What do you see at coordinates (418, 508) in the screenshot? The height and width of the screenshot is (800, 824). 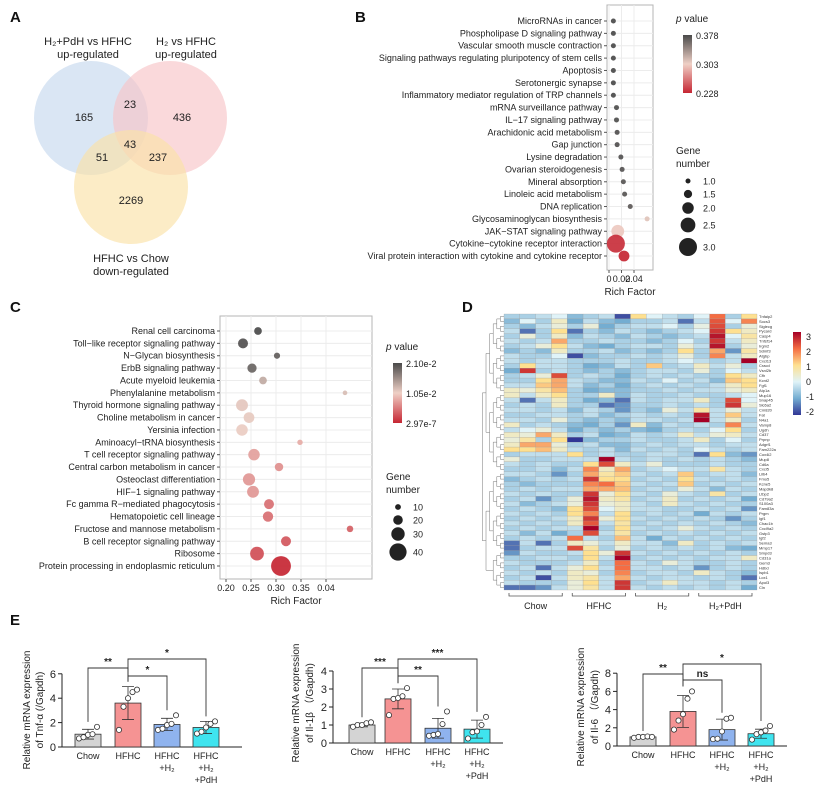 I see `size-legend-label: 10` at bounding box center [418, 508].